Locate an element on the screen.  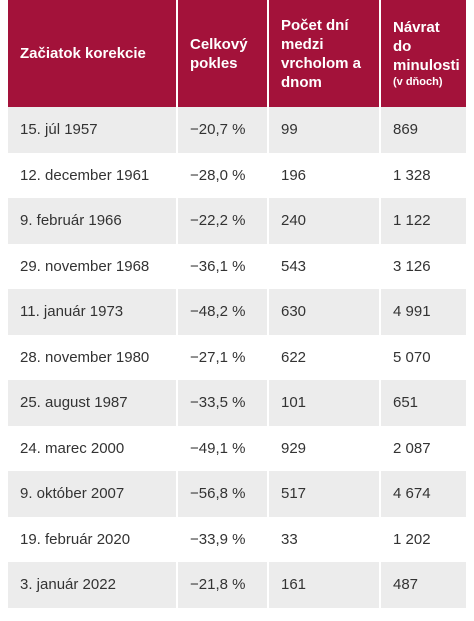
table-cell: 161 is located at coordinates (323, 585).